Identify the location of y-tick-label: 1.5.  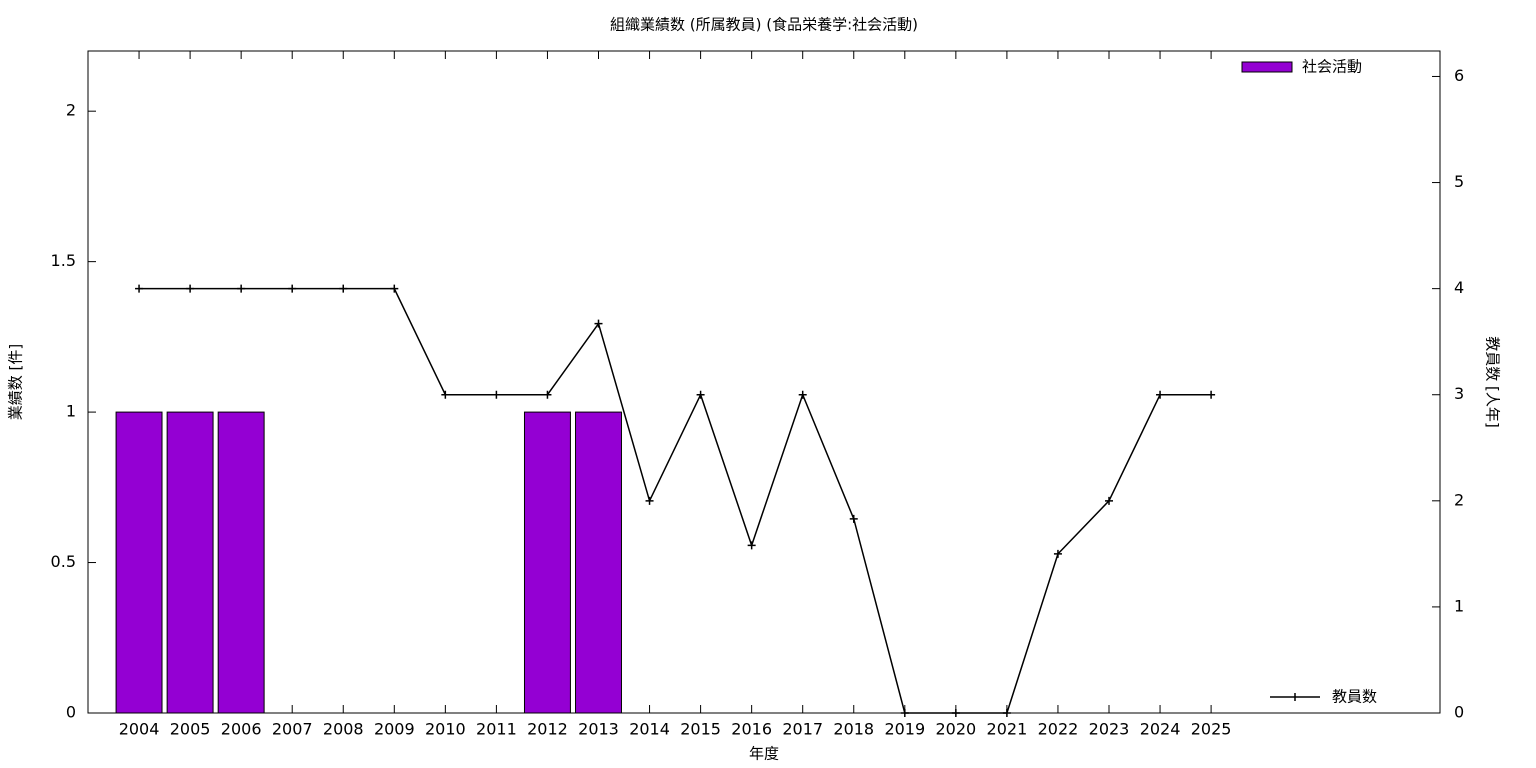
(63, 260).